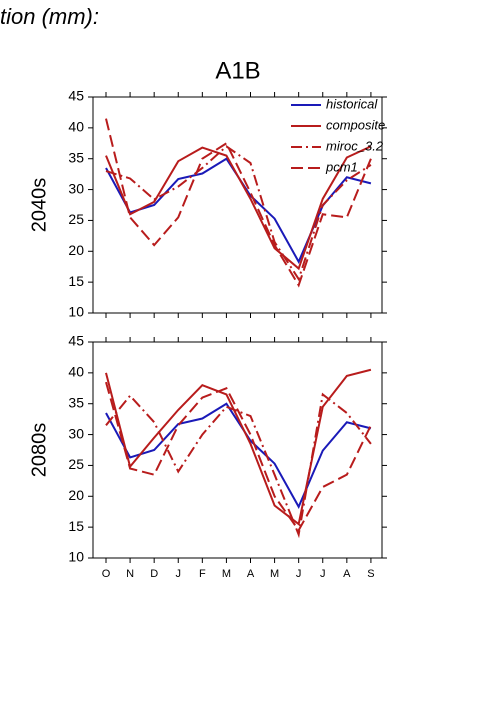 The width and height of the screenshot is (501, 709). I want to click on legend-label: composite, so click(355, 124).